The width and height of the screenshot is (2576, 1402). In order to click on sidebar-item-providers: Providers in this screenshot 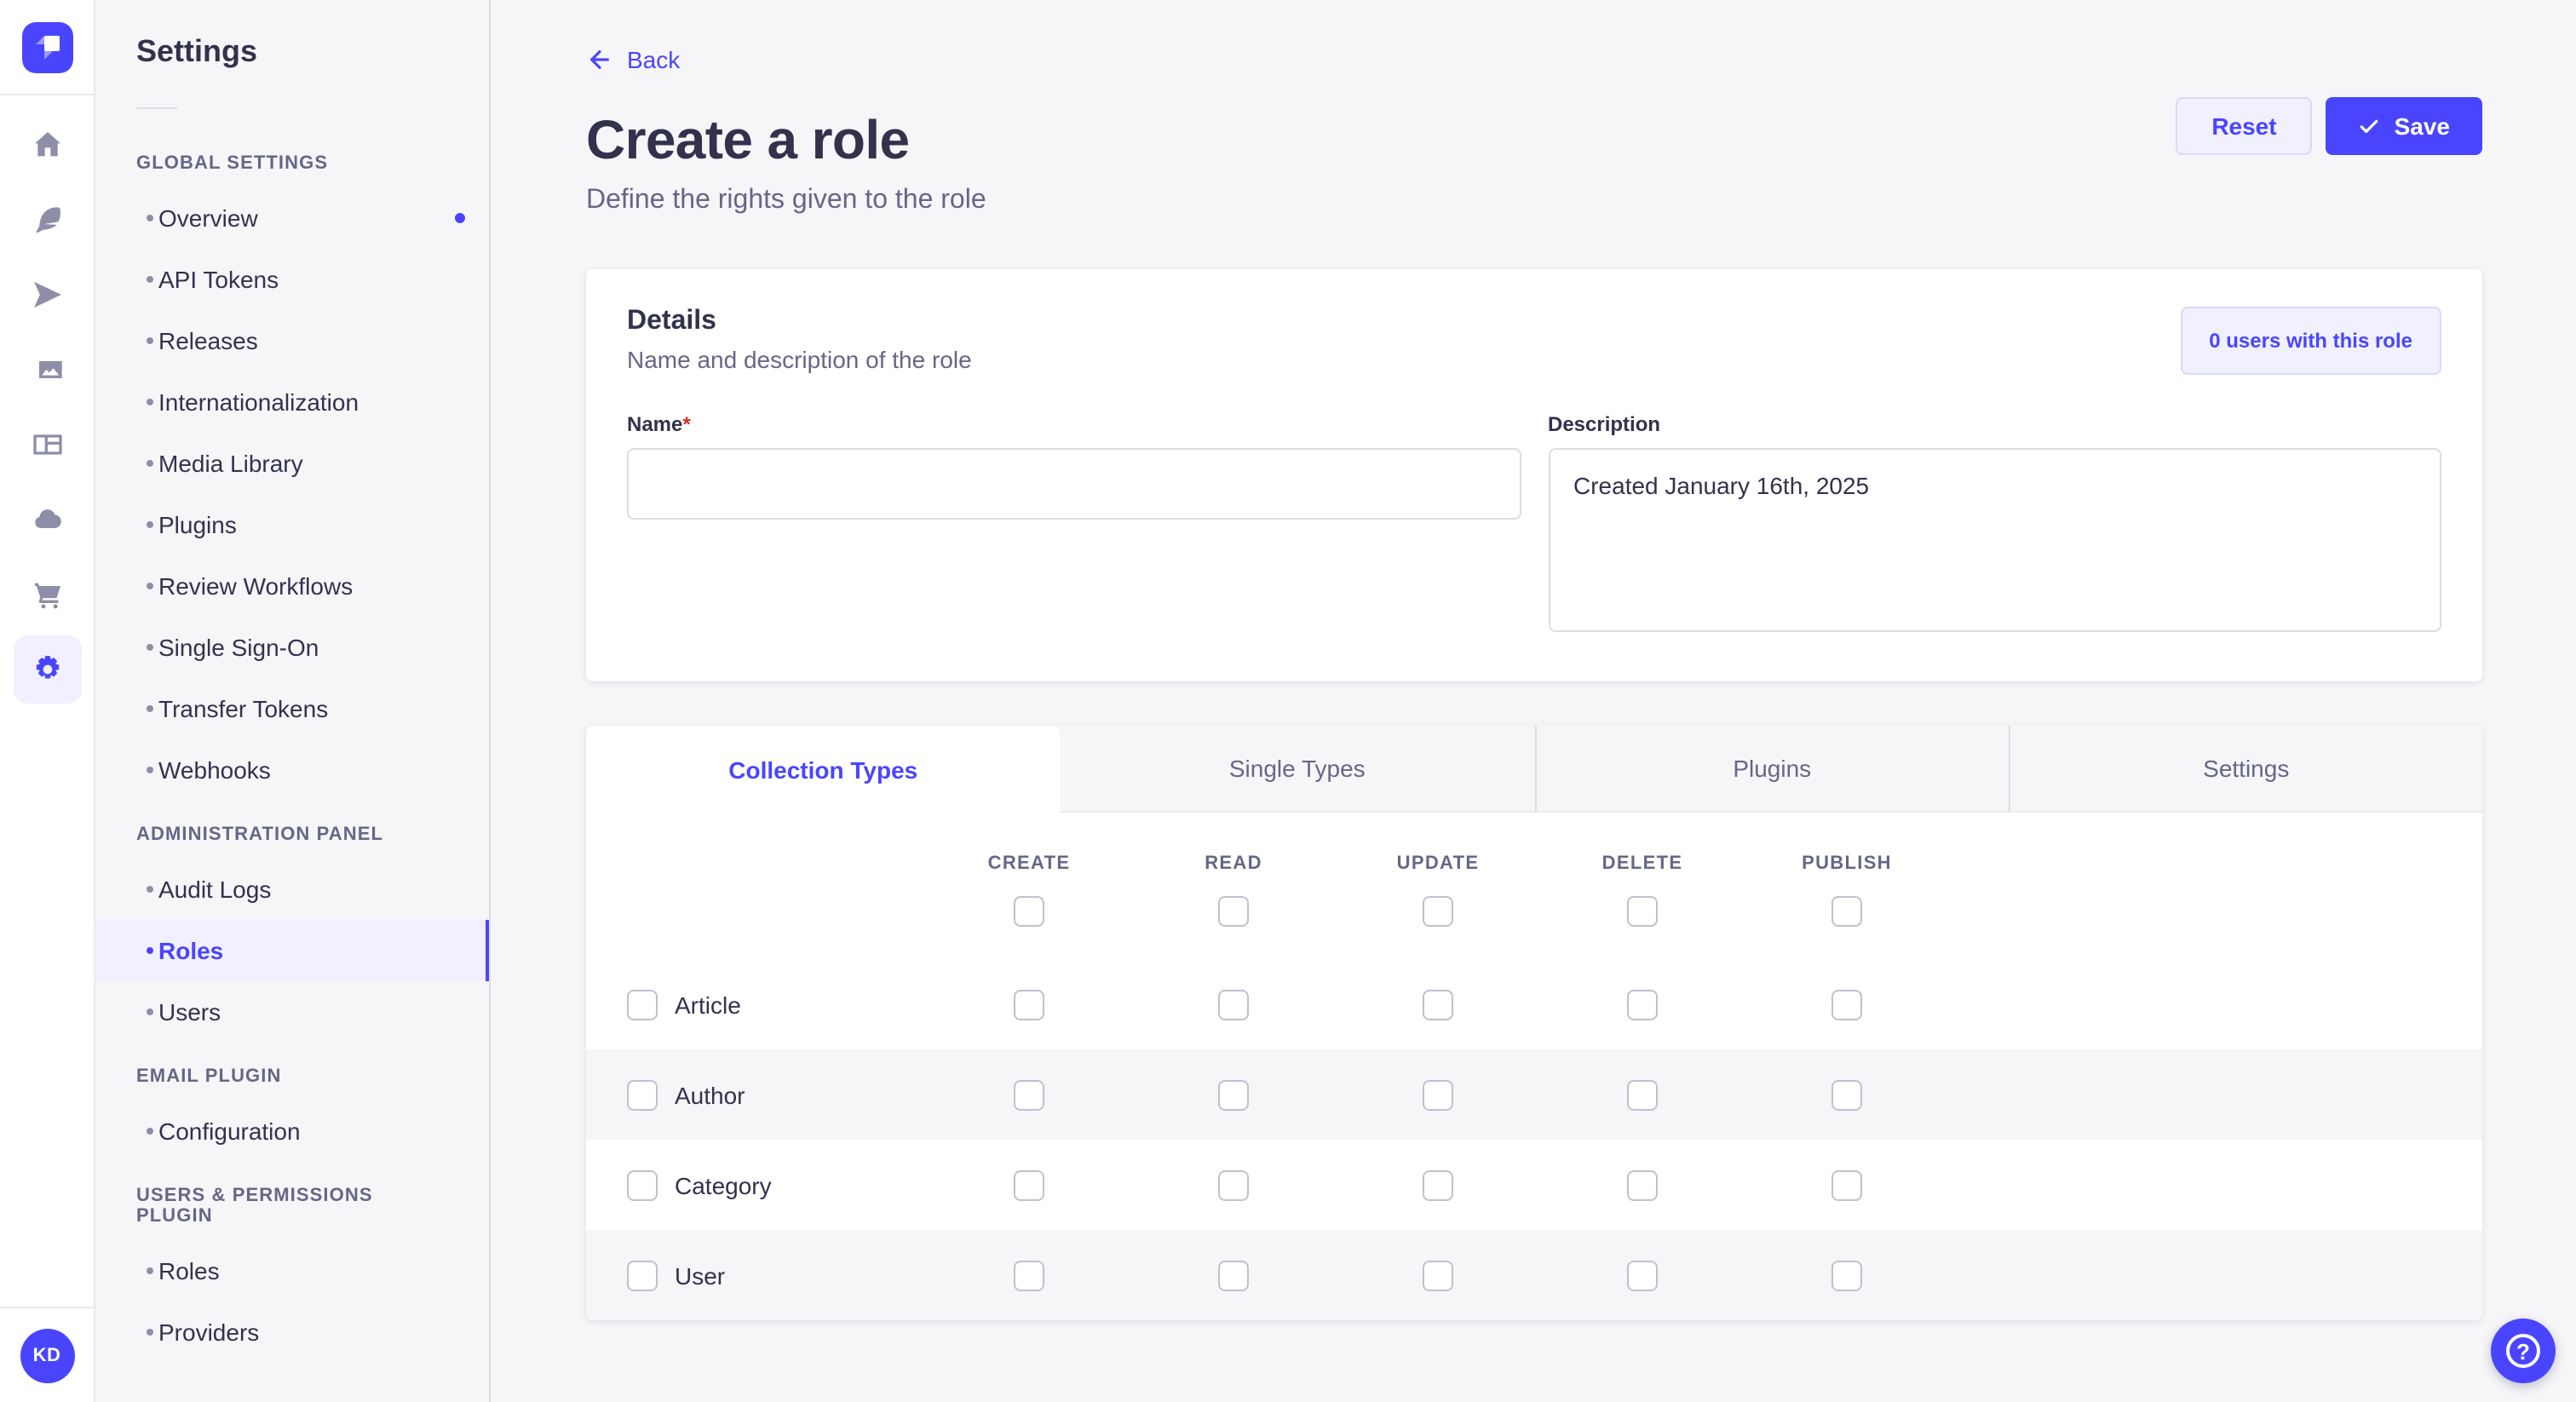, I will do `click(292, 1332)`.